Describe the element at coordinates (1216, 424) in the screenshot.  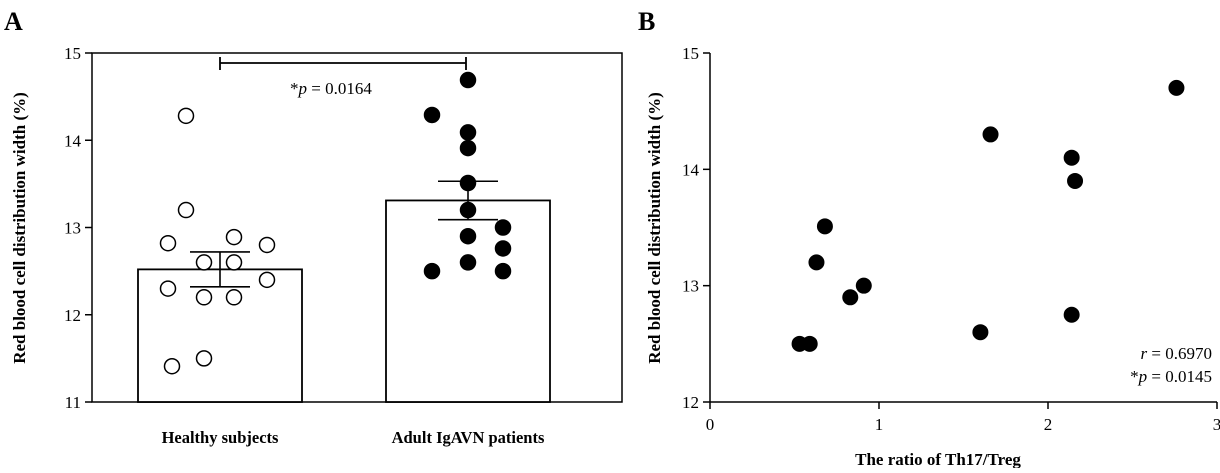
I see `x-tick-label: 3` at that location.